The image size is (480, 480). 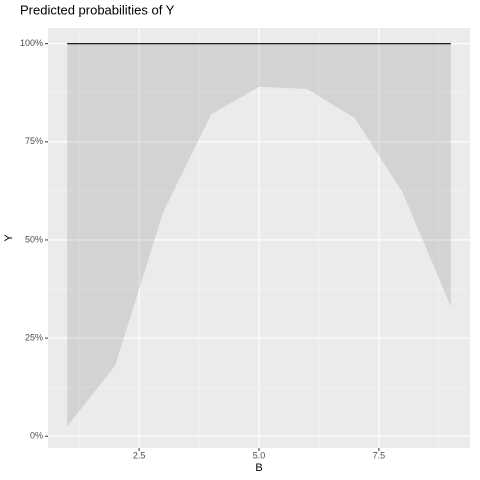 I want to click on x-tick-label: 5.0, so click(x=259, y=455).